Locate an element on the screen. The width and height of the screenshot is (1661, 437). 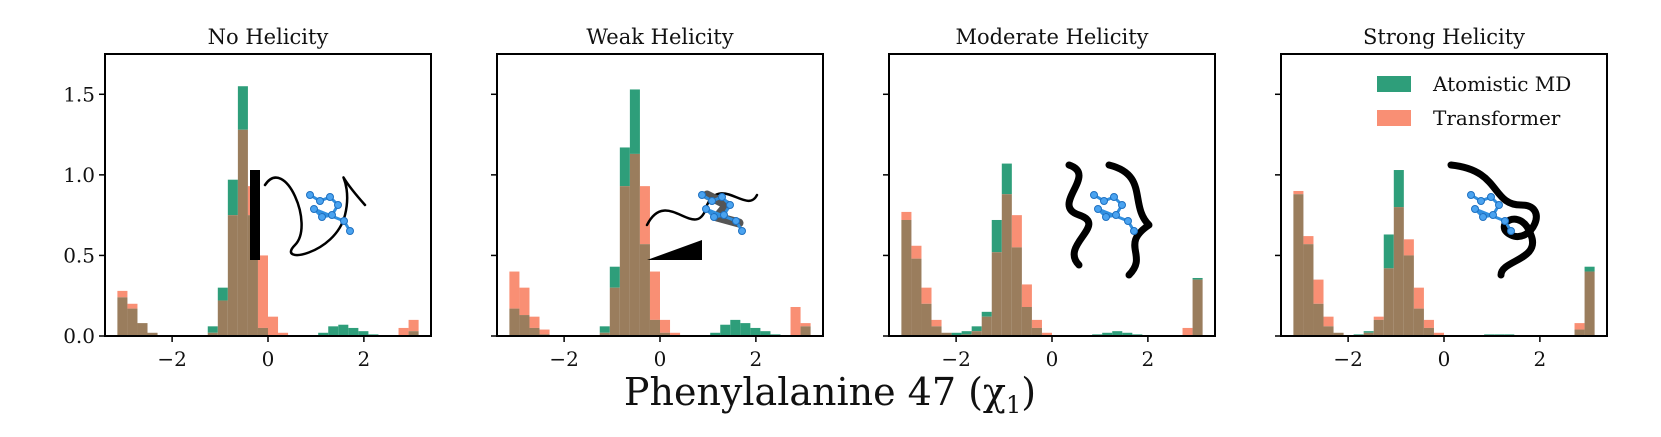
y-tick-label: 1.5 is located at coordinates (79, 94).